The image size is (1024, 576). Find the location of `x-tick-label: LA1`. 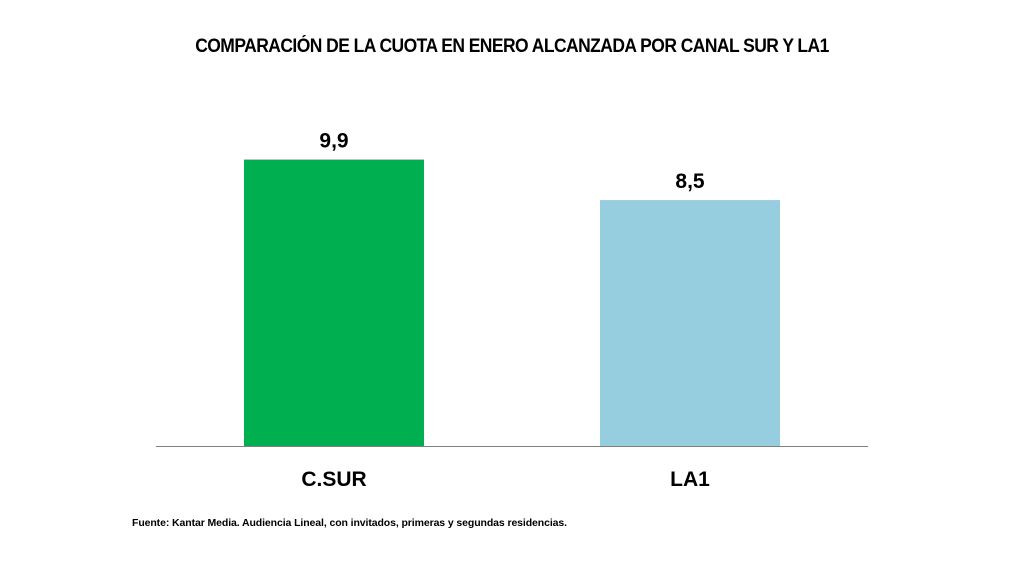

x-tick-label: LA1 is located at coordinates (690, 479).